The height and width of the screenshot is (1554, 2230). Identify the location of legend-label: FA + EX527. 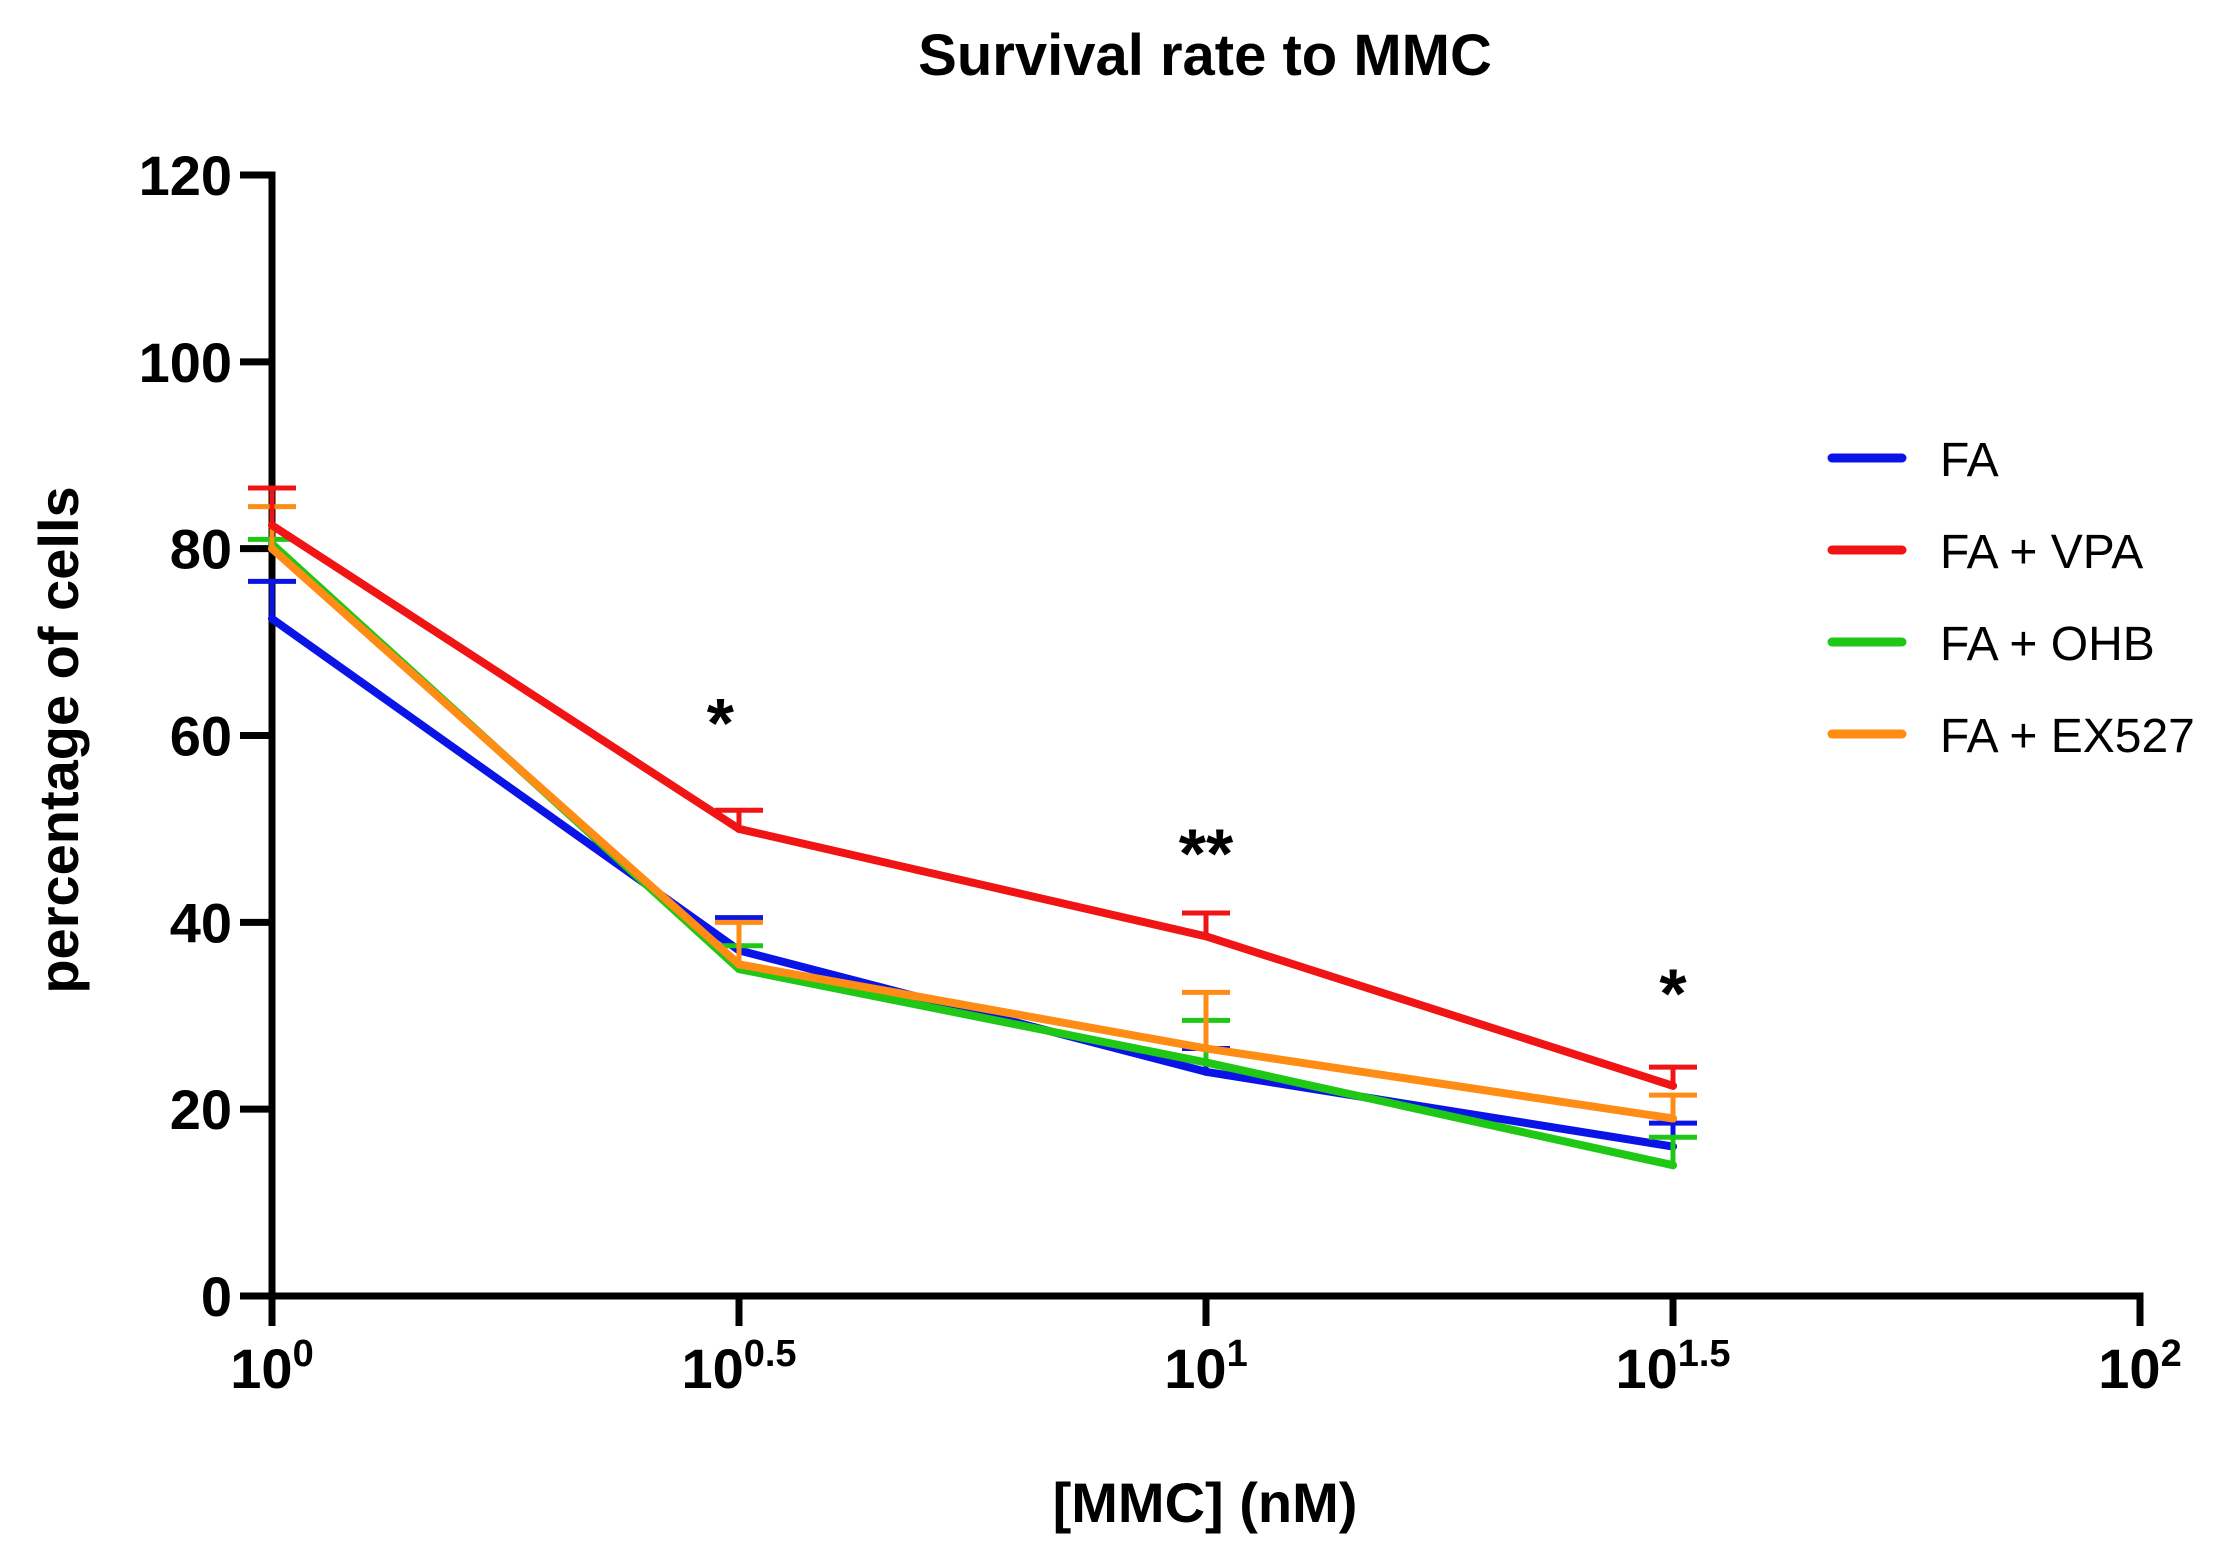
(2067, 736).